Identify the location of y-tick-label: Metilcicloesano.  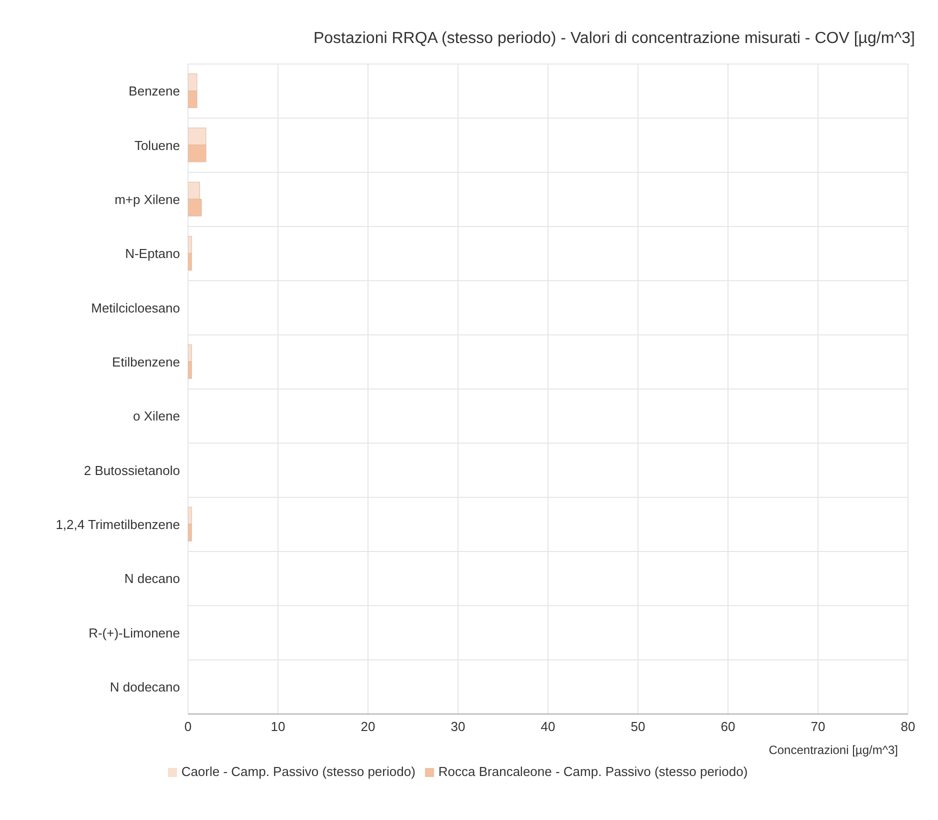
(135, 308).